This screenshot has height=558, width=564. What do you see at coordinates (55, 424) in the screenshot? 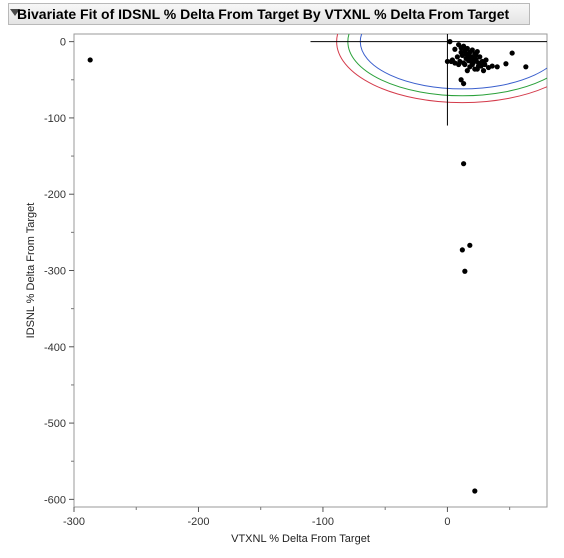
I see `y-tick-label: -500` at bounding box center [55, 424].